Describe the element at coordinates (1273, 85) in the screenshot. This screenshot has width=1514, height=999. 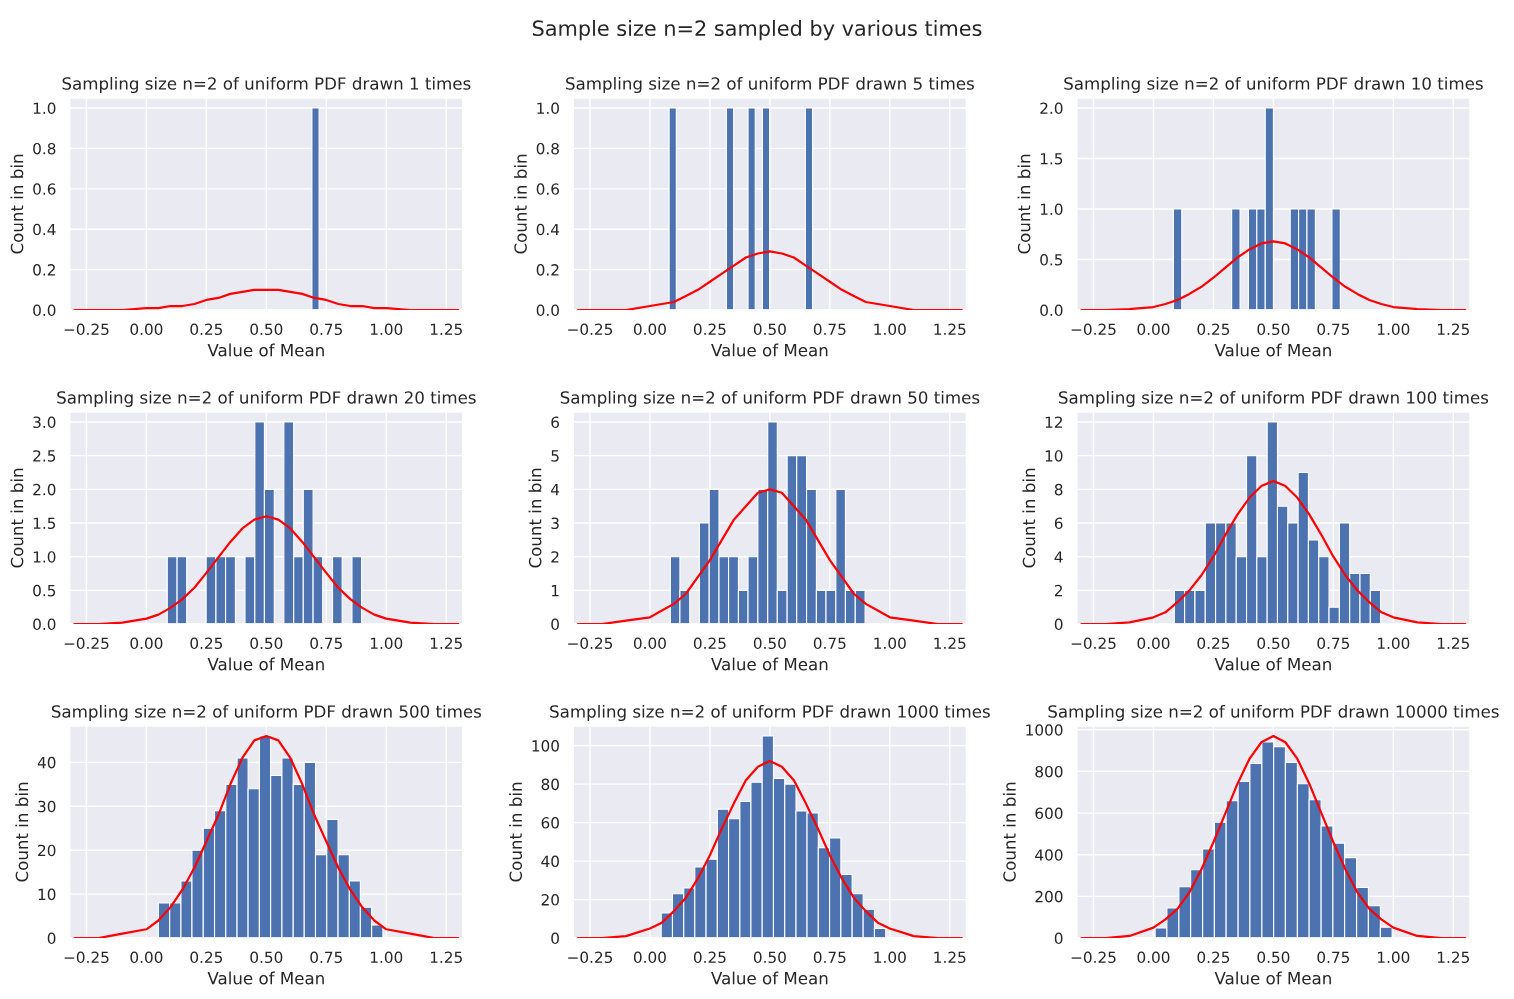
I see `chart-title: Sampling size n=2 of uniform PDF drawn 10 times` at that location.